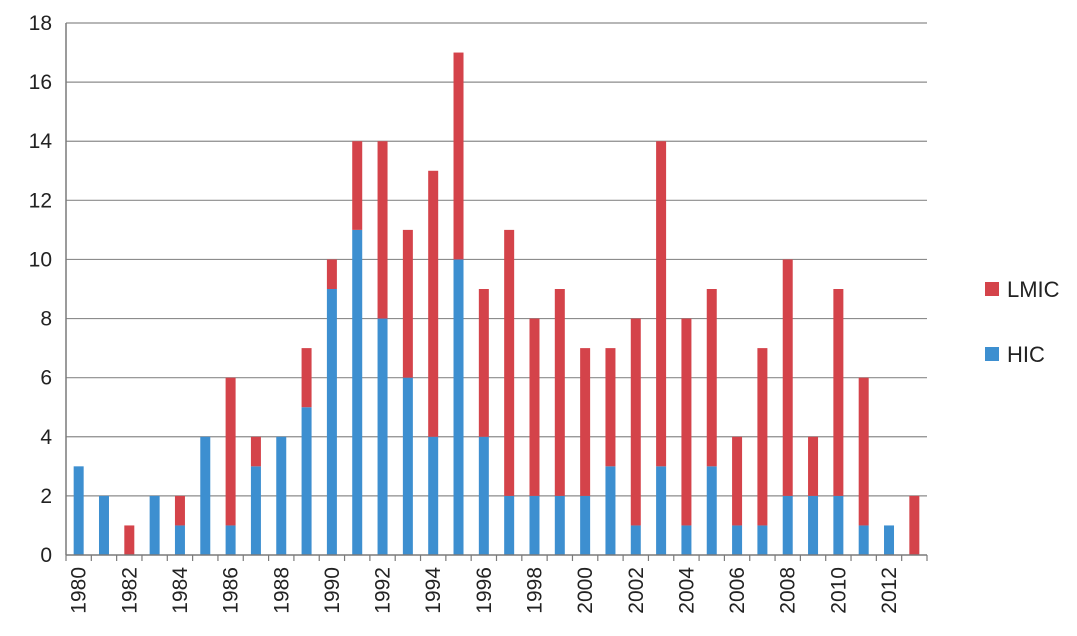 The image size is (1077, 636). Describe the element at coordinates (534, 590) in the screenshot. I see `x-tick-label: 1998` at that location.